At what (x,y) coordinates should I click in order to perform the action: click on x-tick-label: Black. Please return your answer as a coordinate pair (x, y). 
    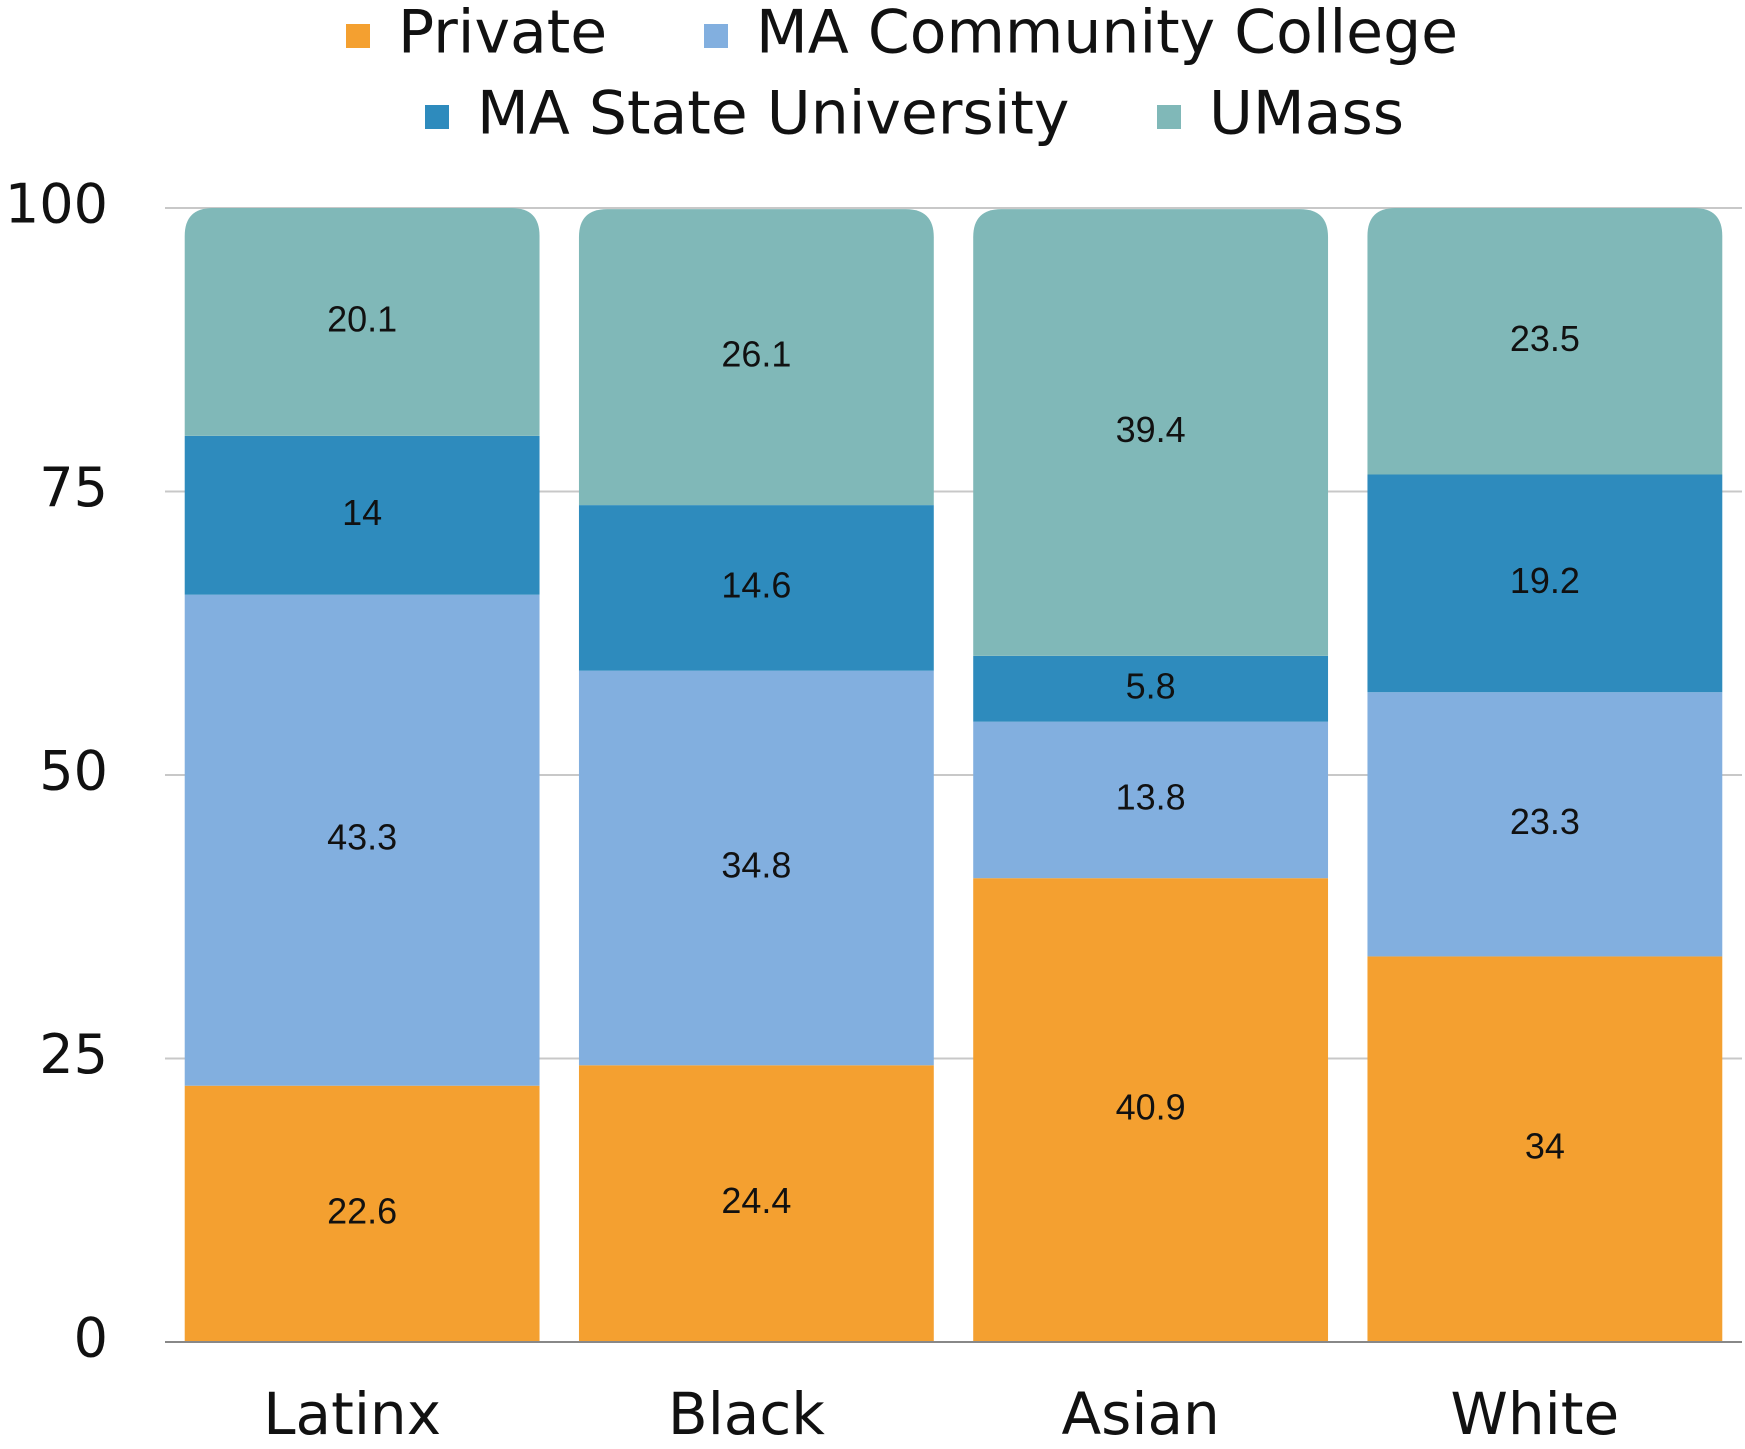
    Looking at the image, I should click on (746, 1414).